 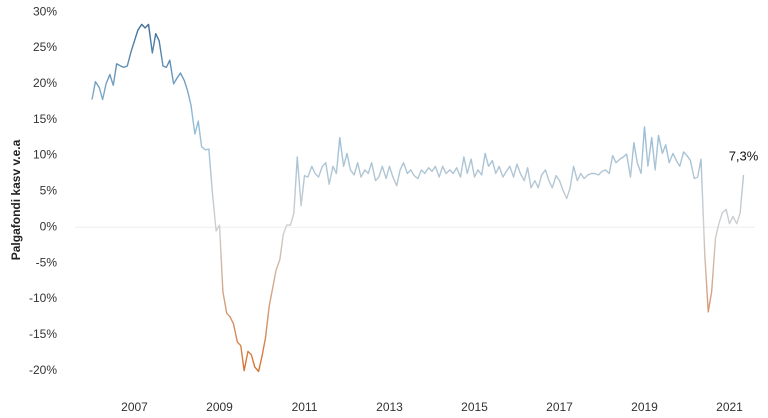 I want to click on x-tick-label: 2013, so click(x=389, y=407).